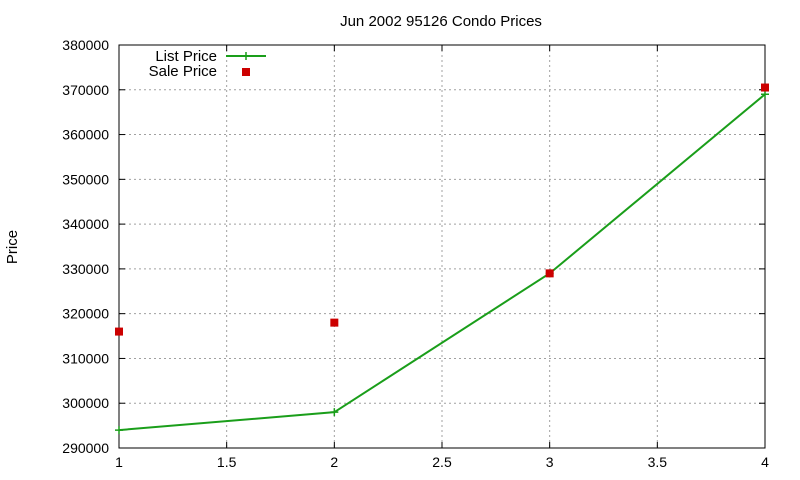  Describe the element at coordinates (186, 56) in the screenshot. I see `legend-label-list-price: List Price` at that location.